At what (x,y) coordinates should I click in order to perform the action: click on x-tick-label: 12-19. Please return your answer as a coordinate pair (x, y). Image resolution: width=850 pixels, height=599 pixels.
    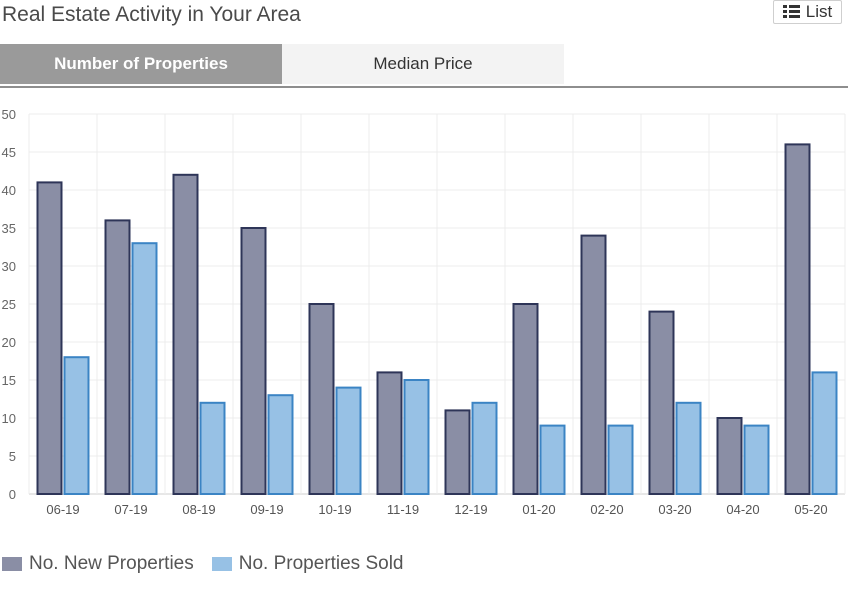
    Looking at the image, I should click on (470, 509).